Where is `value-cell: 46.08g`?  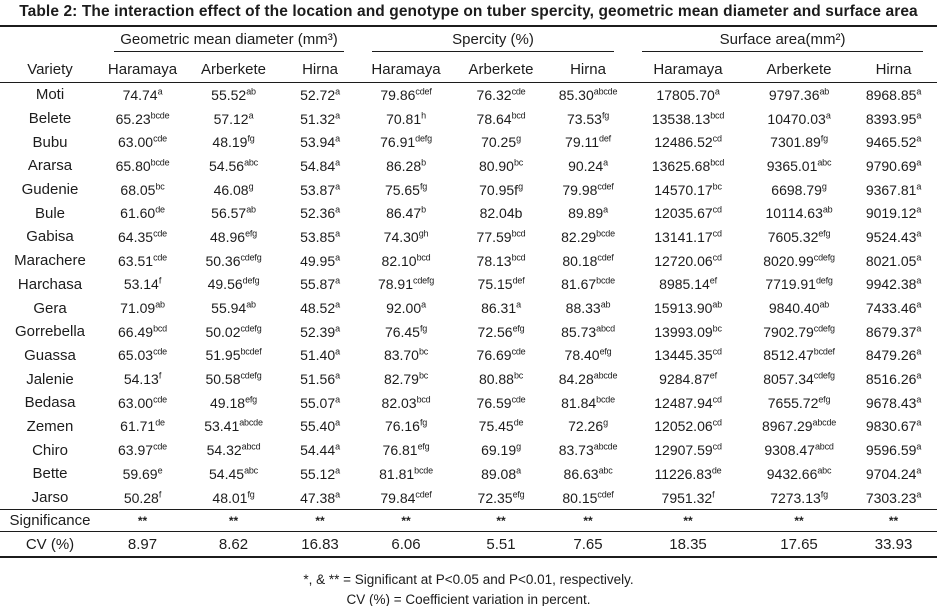
value-cell: 46.08g is located at coordinates (233, 189).